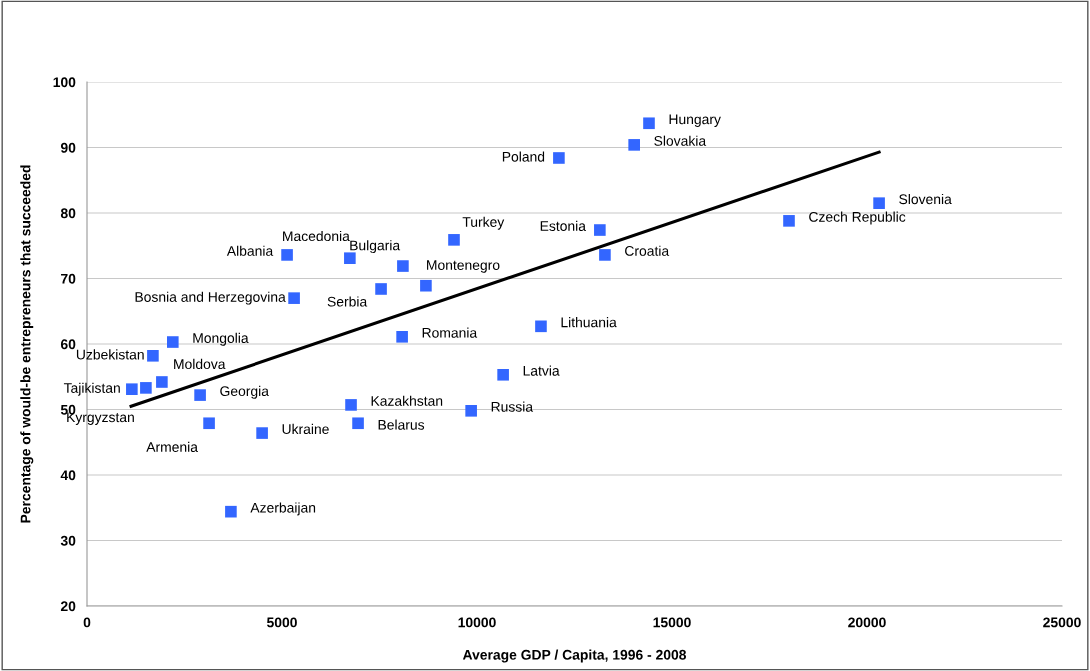 The height and width of the screenshot is (671, 1090). What do you see at coordinates (1062, 622) in the screenshot?
I see `x-tick-label: 25000` at bounding box center [1062, 622].